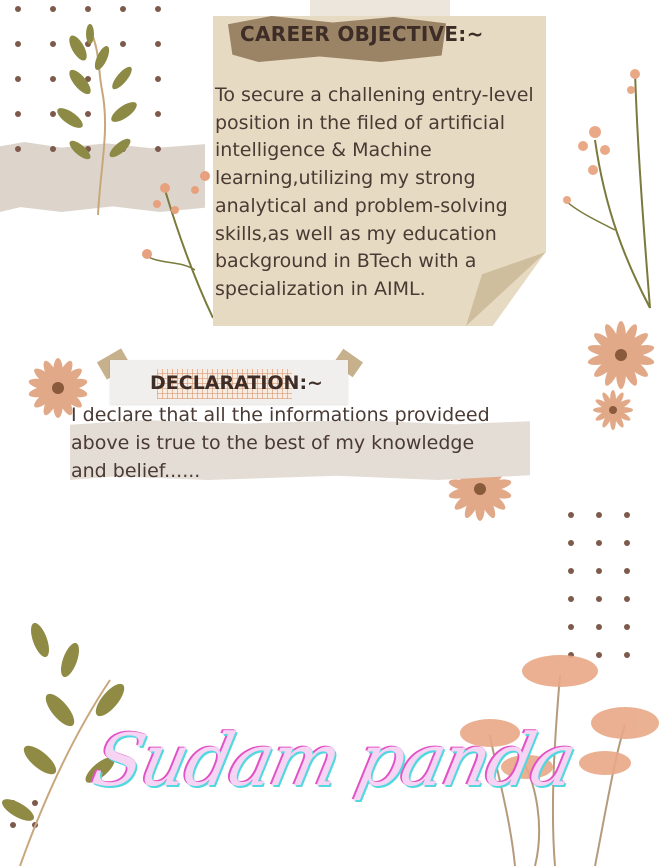 The height and width of the screenshot is (866, 660). I want to click on signature: Sudam panda, so click(334, 760).